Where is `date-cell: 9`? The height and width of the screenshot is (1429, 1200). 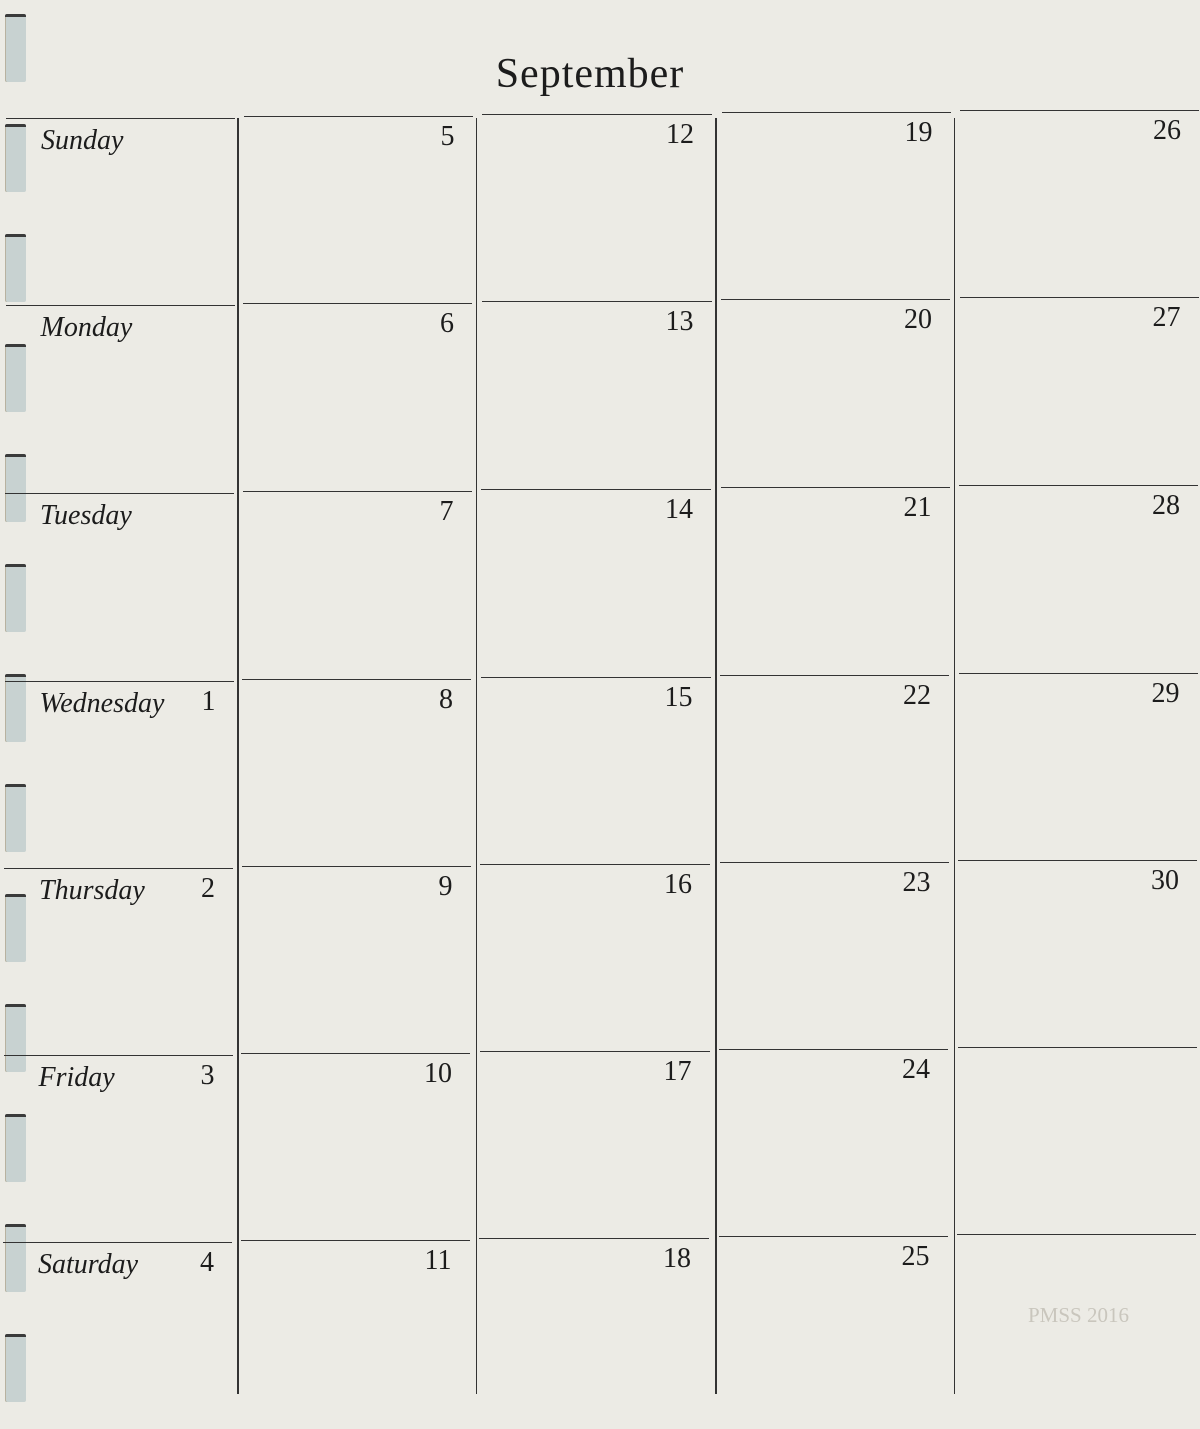
date-cell: 9 is located at coordinates (356, 959).